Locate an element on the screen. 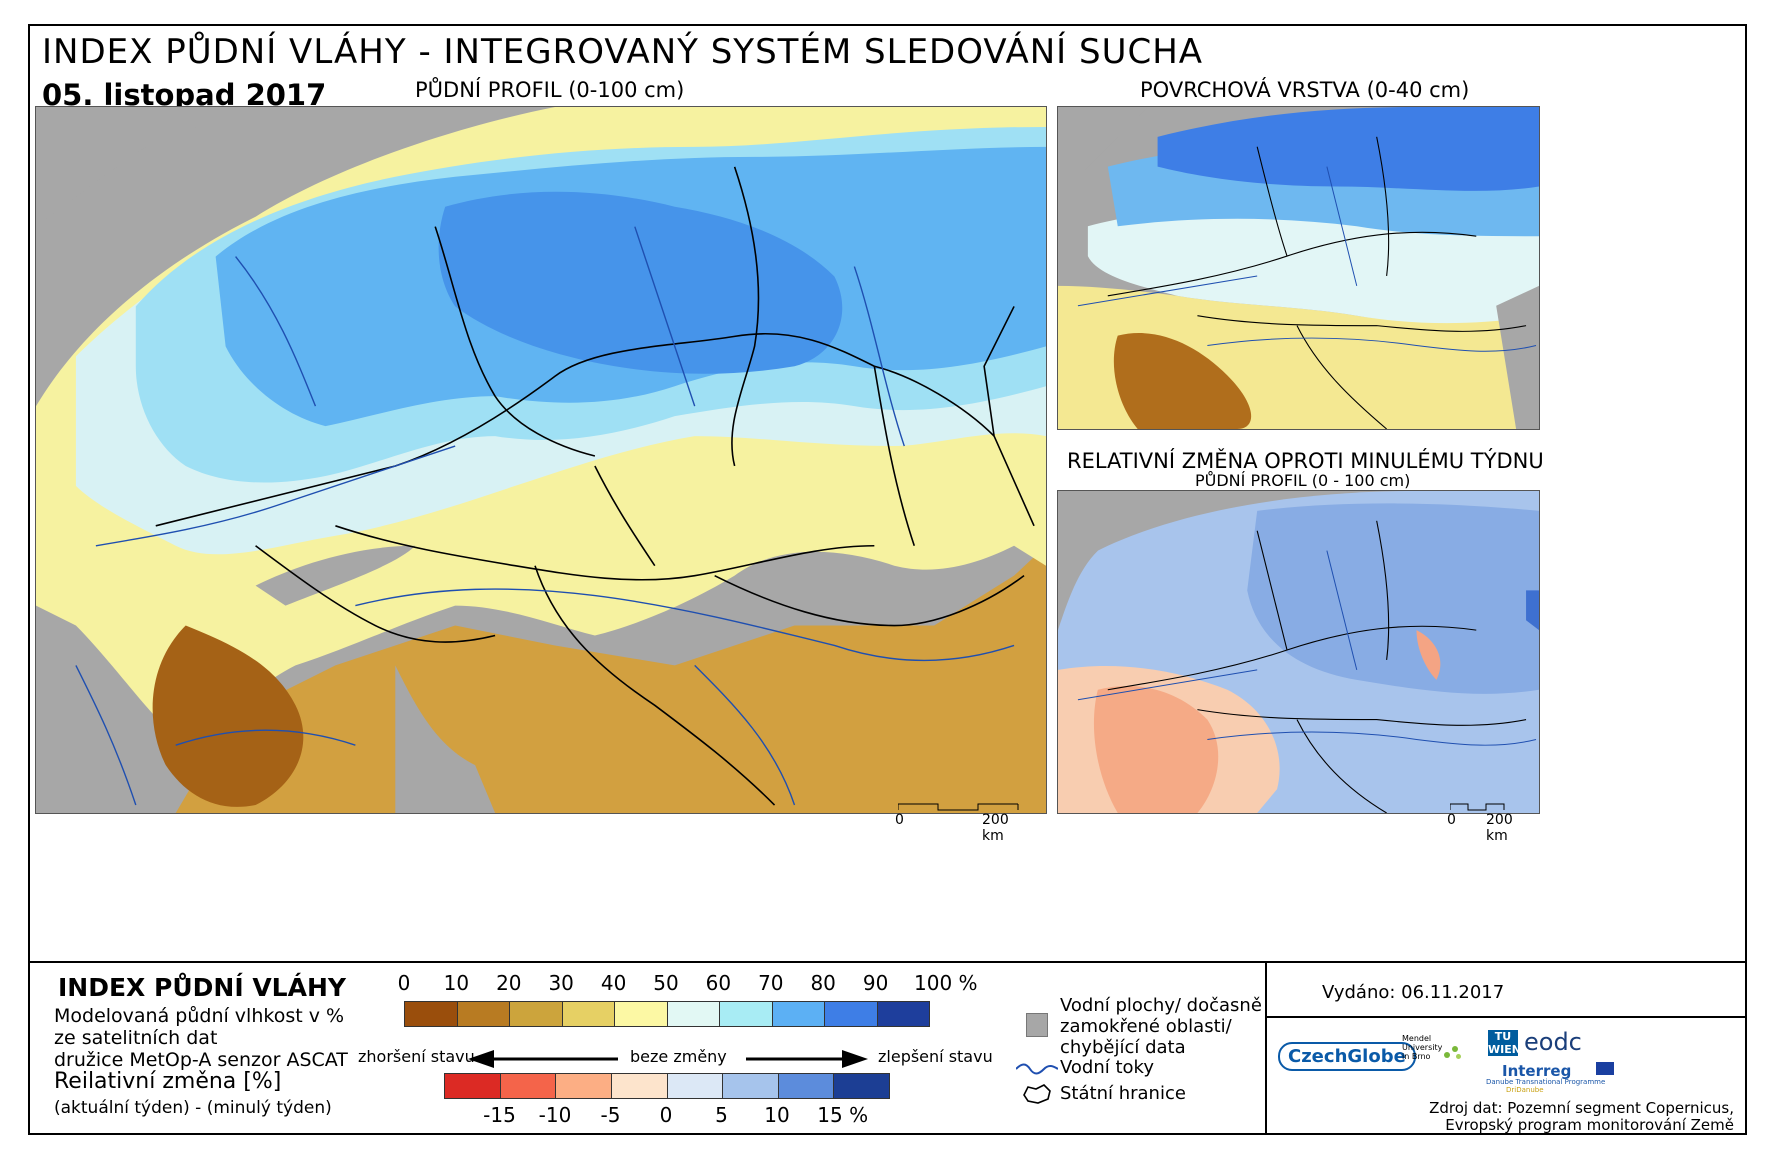 The width and height of the screenshot is (1772, 1156). river-line-icon is located at coordinates (1037, 1069).